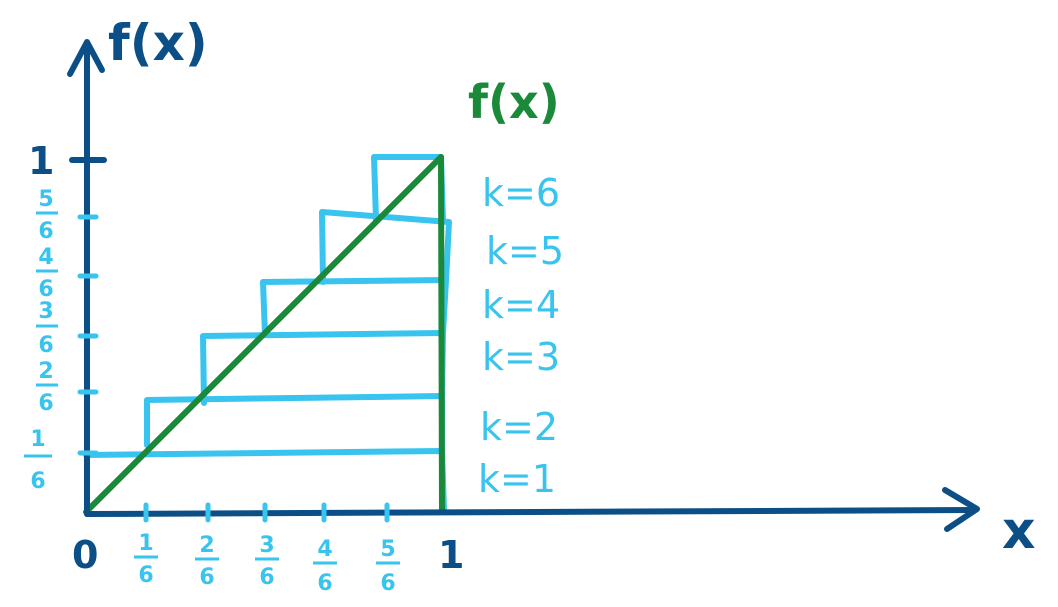 Image resolution: width=1058 pixels, height=607 pixels. Describe the element at coordinates (45, 371) in the screenshot. I see `y-tick-numerator: 2` at that location.